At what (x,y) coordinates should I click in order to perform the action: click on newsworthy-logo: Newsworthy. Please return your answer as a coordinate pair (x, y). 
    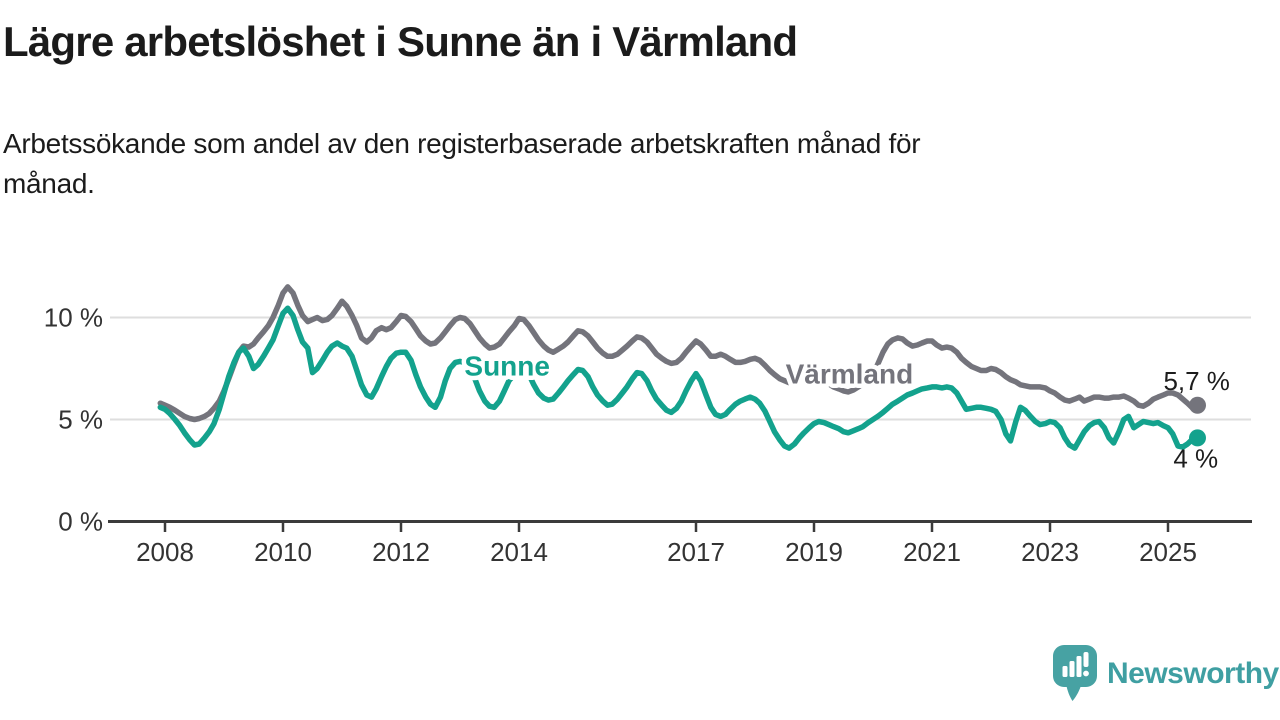
    Looking at the image, I should click on (1166, 674).